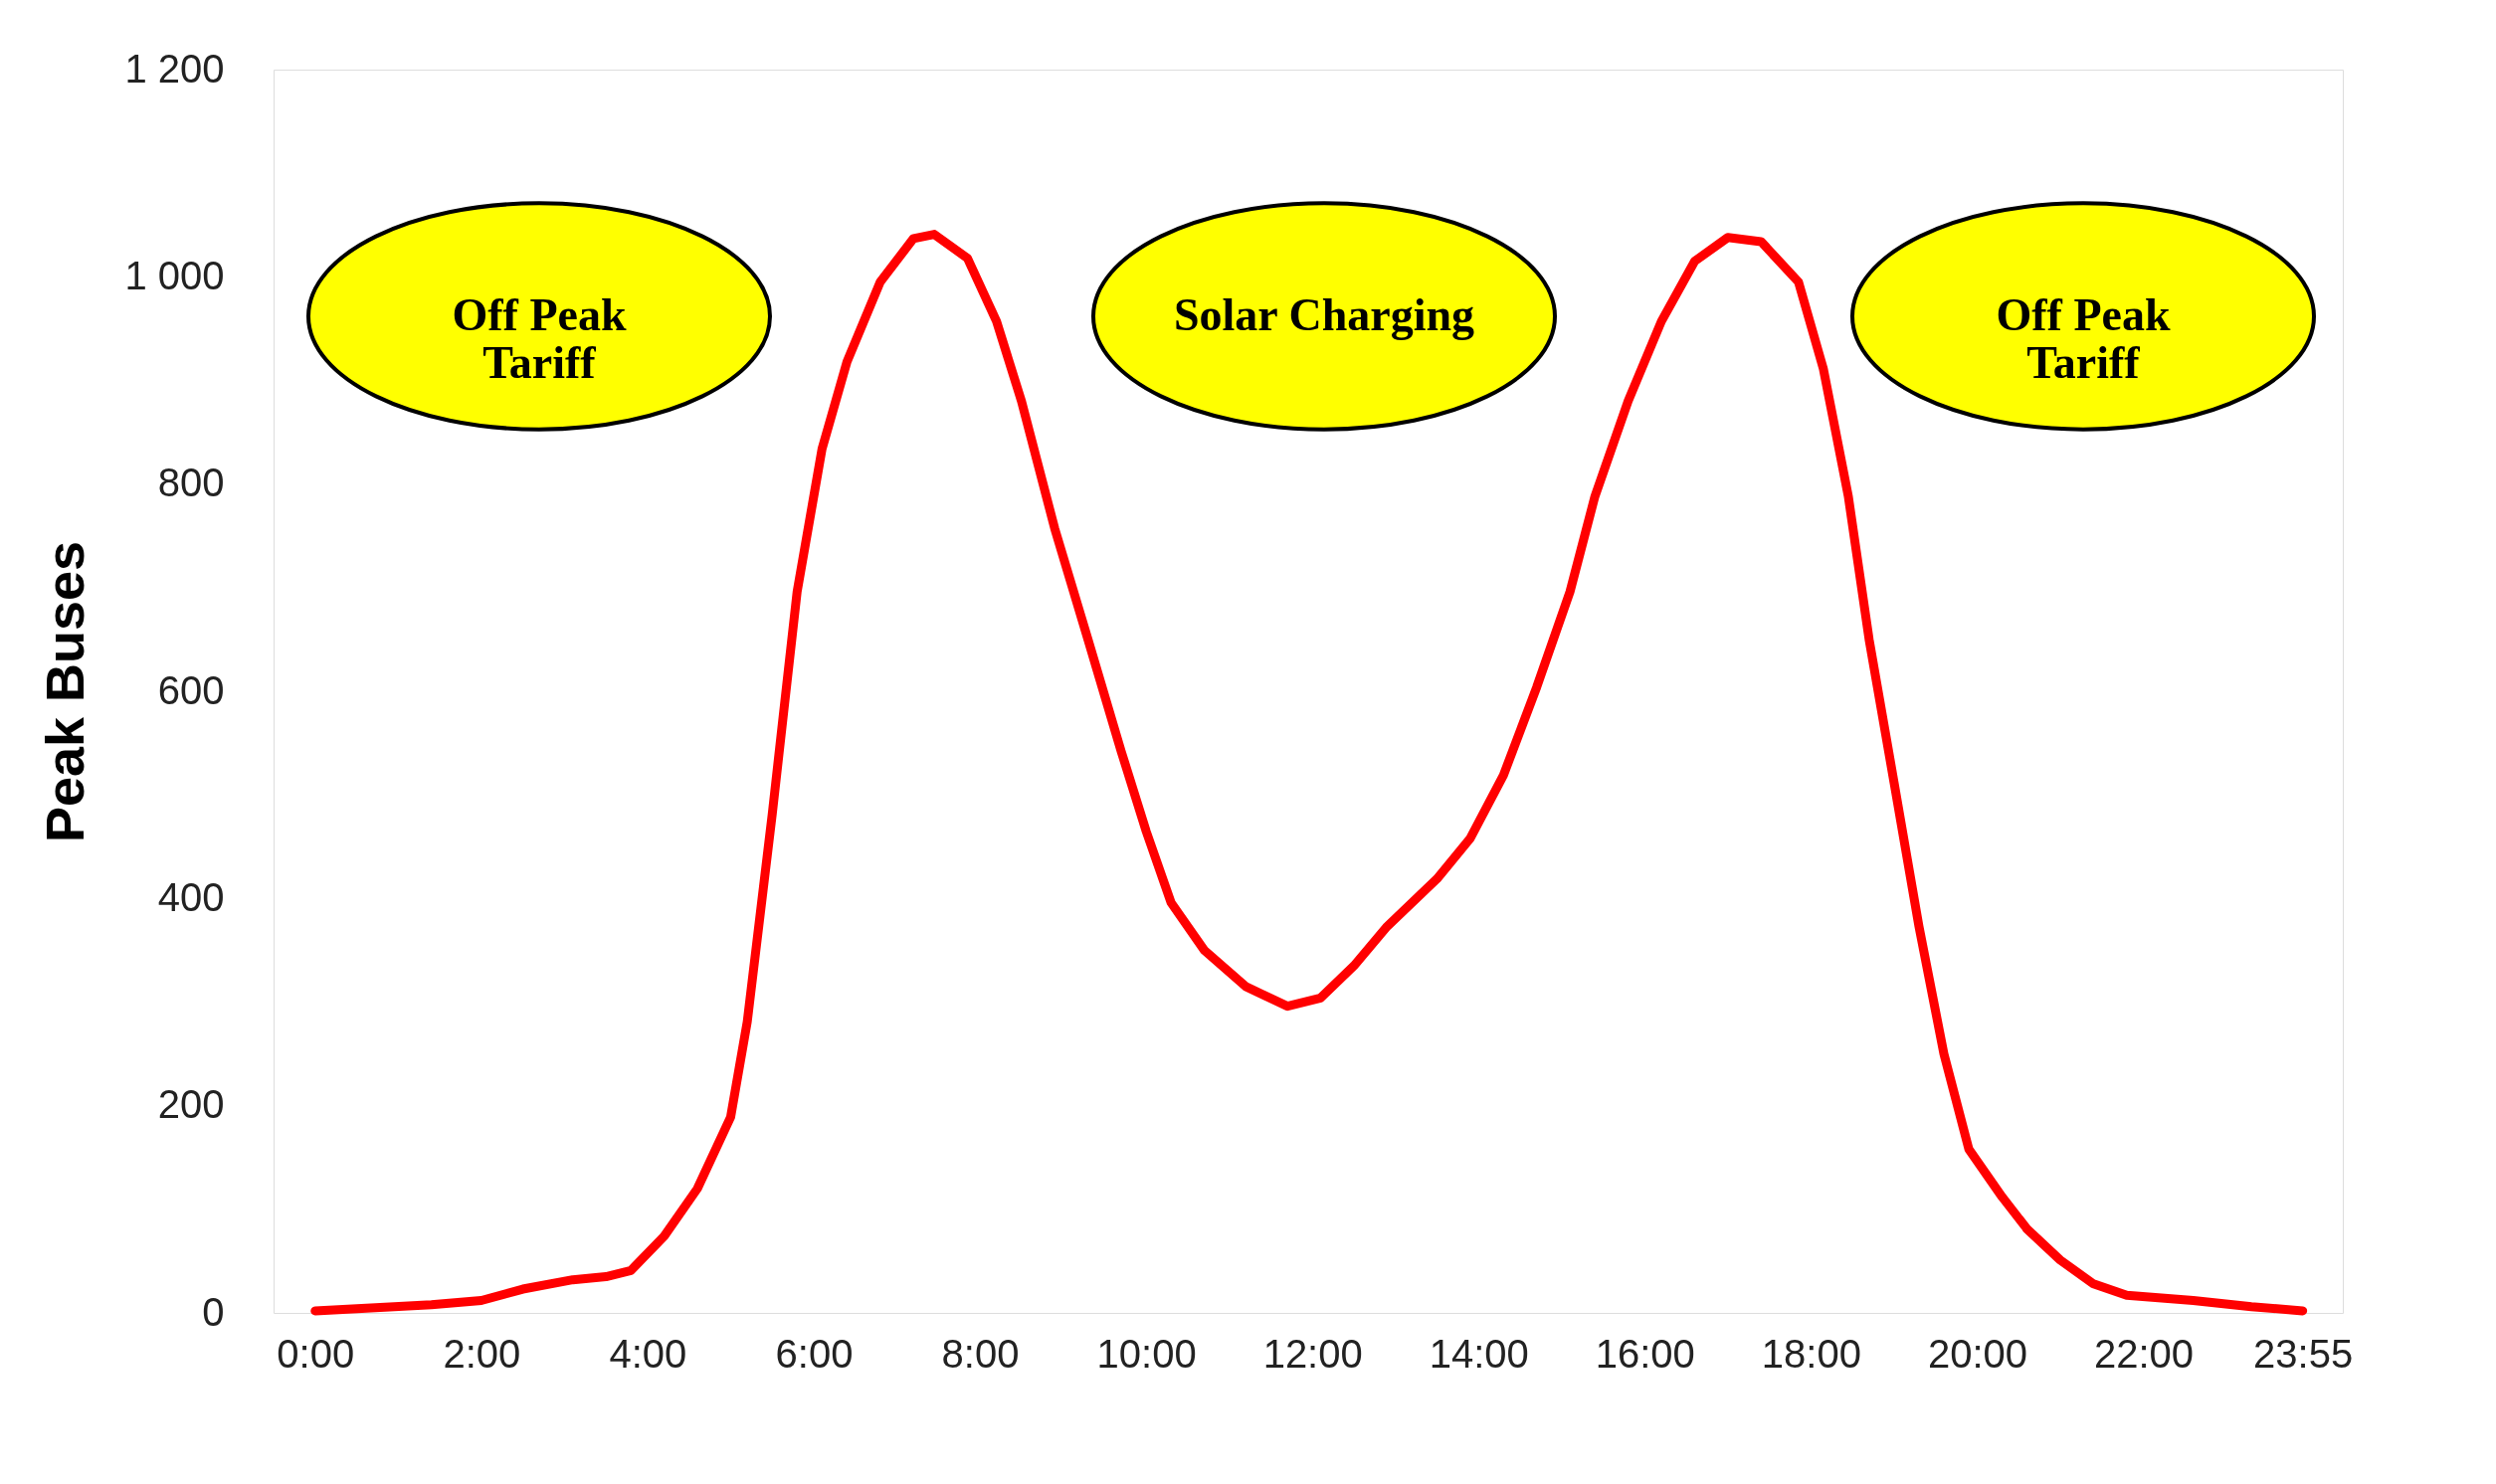 This screenshot has height=1484, width=2496. What do you see at coordinates (191, 1105) in the screenshot?
I see `y-tick-label: 200` at bounding box center [191, 1105].